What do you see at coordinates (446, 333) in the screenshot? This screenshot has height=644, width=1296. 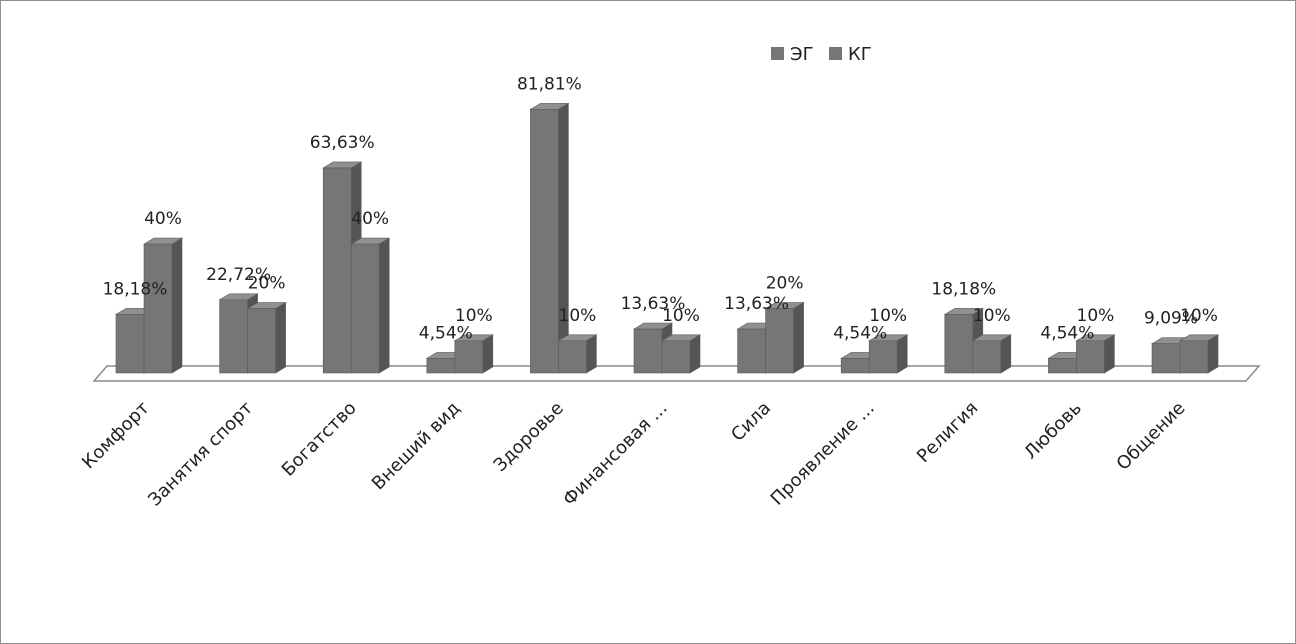 I see `data-label-eg-3: 4,54%` at bounding box center [446, 333].